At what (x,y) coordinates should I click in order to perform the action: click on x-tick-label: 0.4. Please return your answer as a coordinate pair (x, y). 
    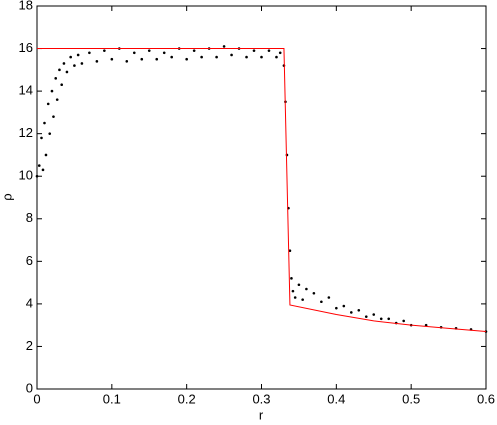
    Looking at the image, I should click on (336, 398).